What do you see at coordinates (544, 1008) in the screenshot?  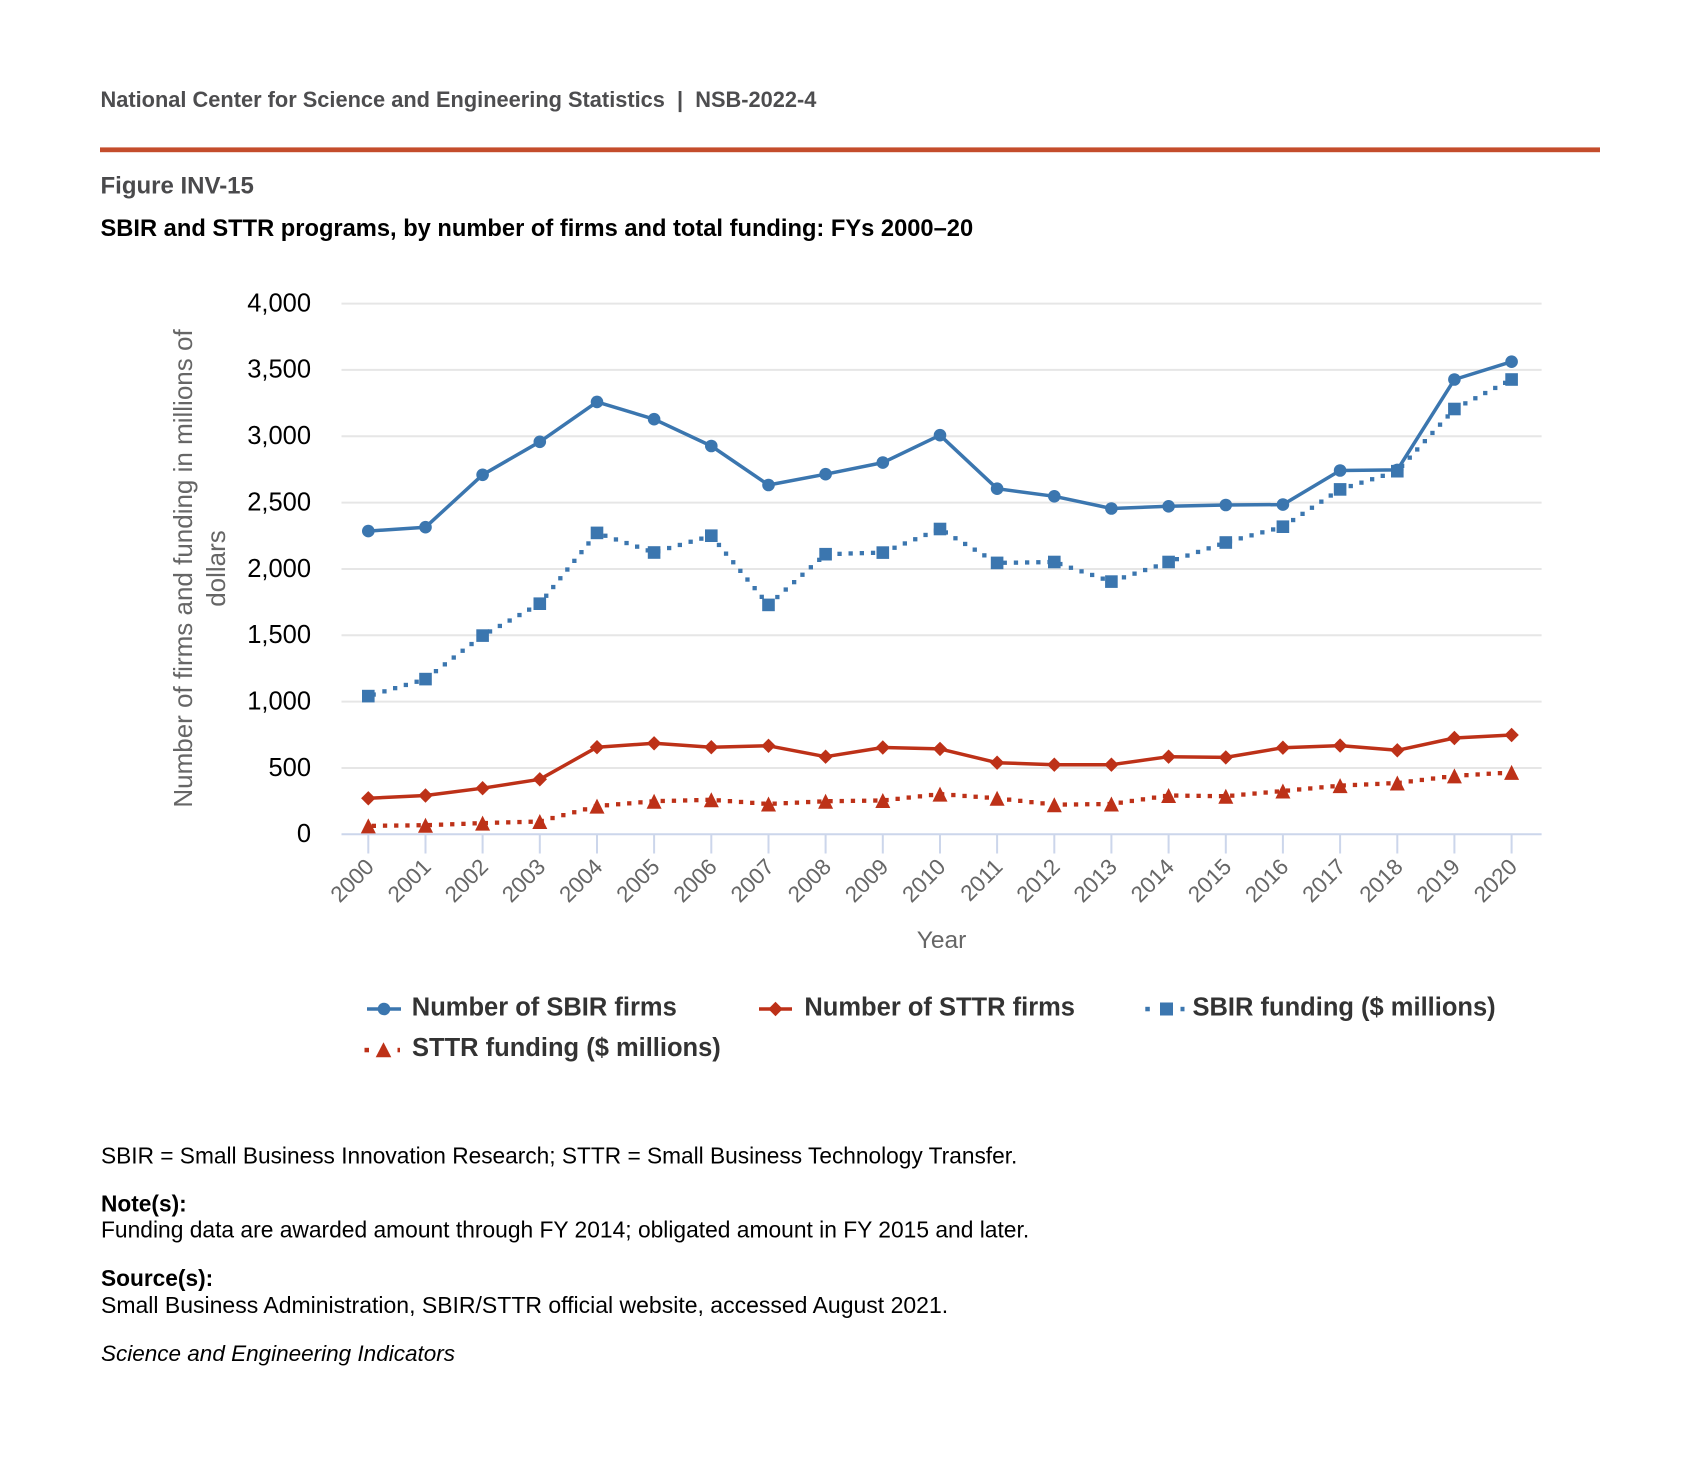 I see `svg-text: Number of SBIR firms` at bounding box center [544, 1008].